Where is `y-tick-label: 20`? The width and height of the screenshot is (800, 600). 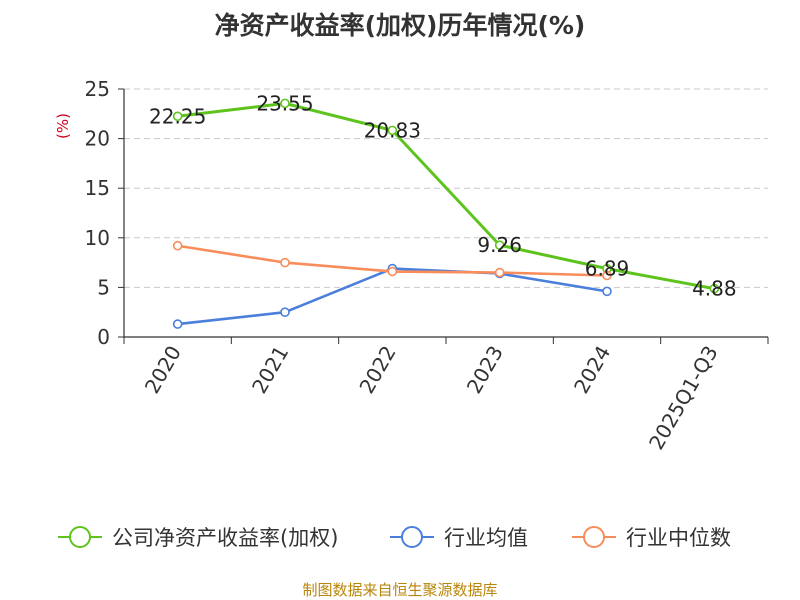 y-tick-label: 20 is located at coordinates (97, 139).